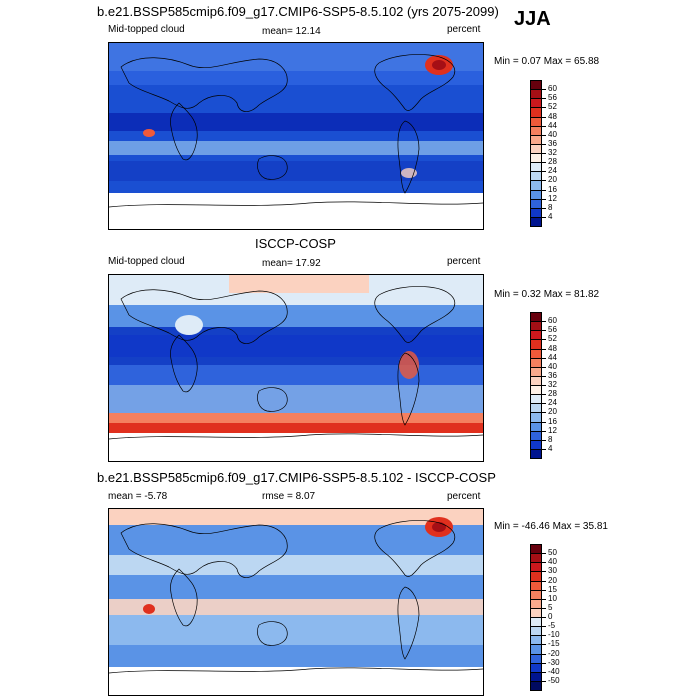 The width and height of the screenshot is (700, 700). I want to click on colorbar-tick-label: 30, so click(552, 571).